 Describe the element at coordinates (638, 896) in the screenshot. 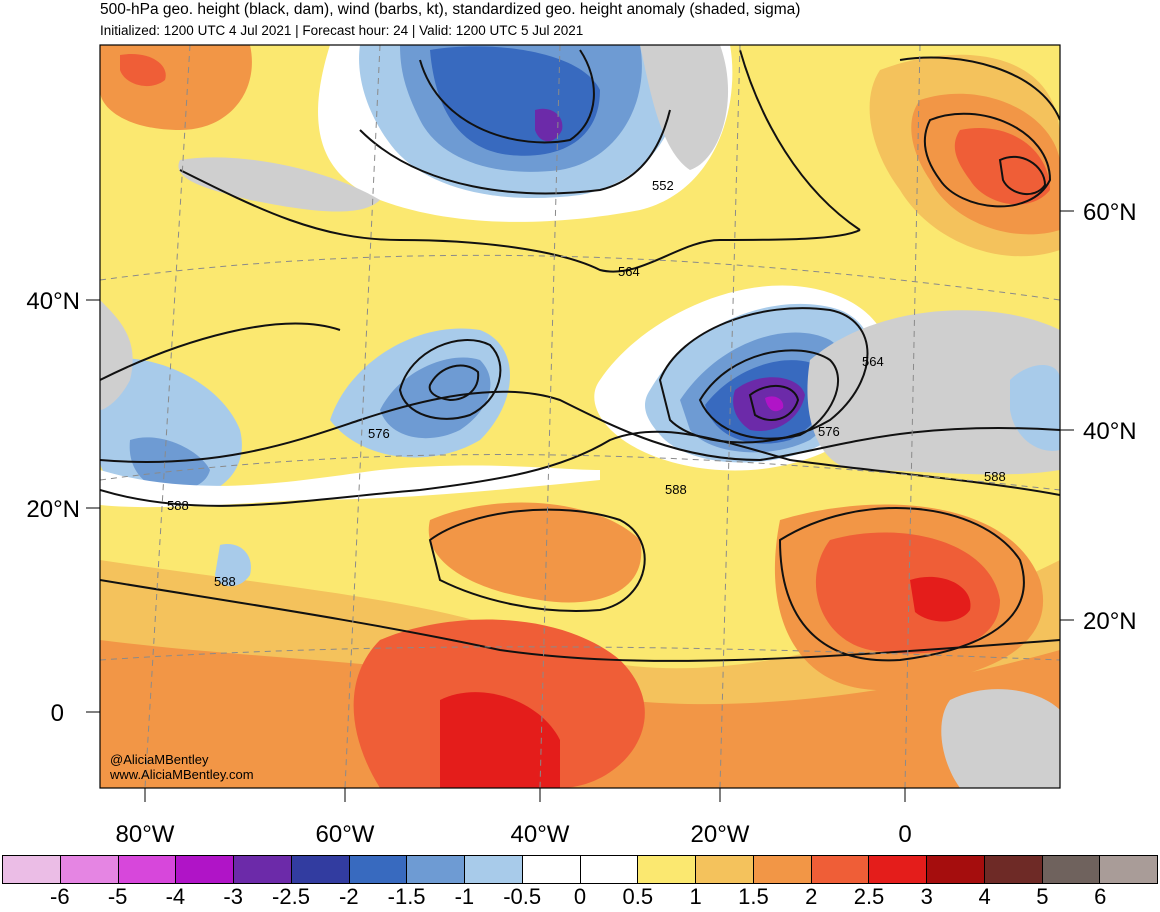

I see `colorbar-tick-label: 0.5` at that location.